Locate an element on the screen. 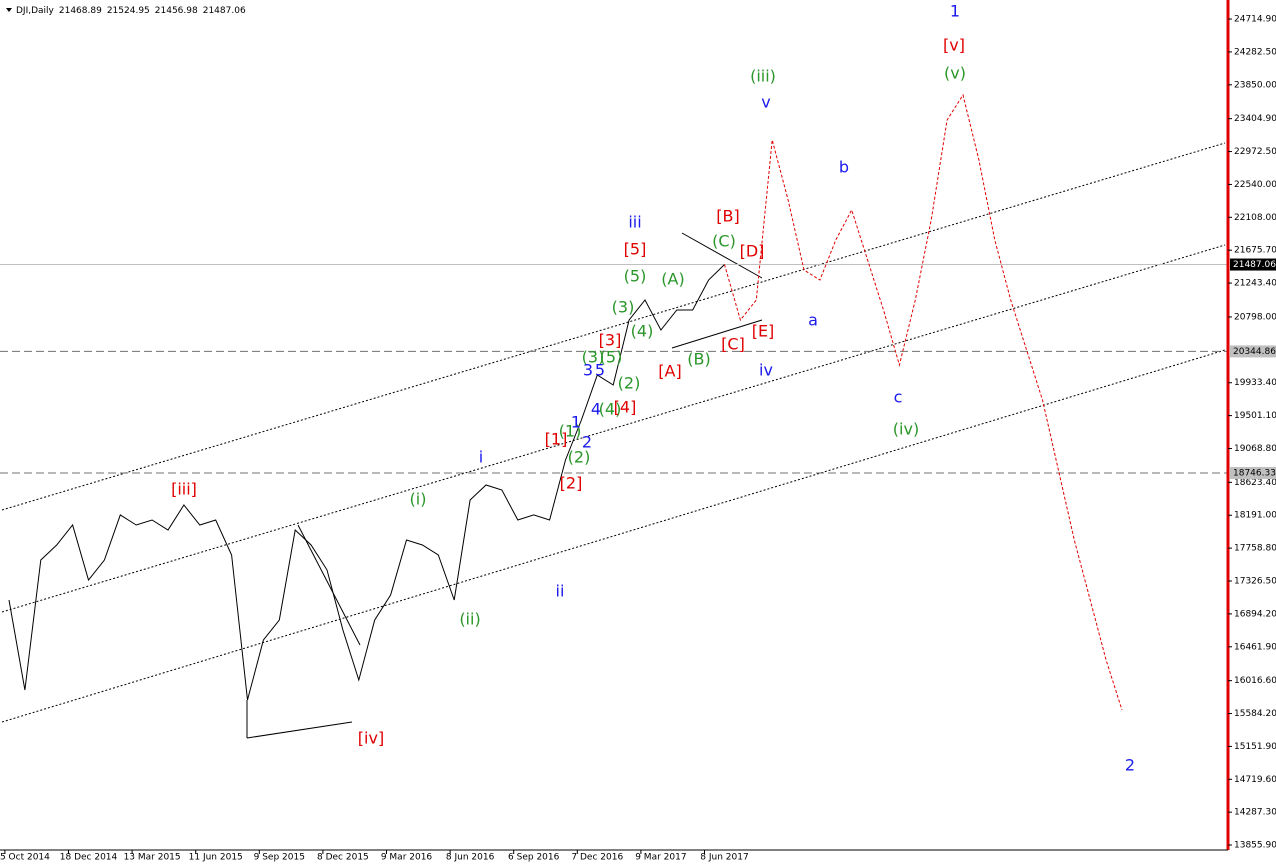 This screenshot has height=868, width=1276. y-tick-label: 16461.90 is located at coordinates (1255, 647).